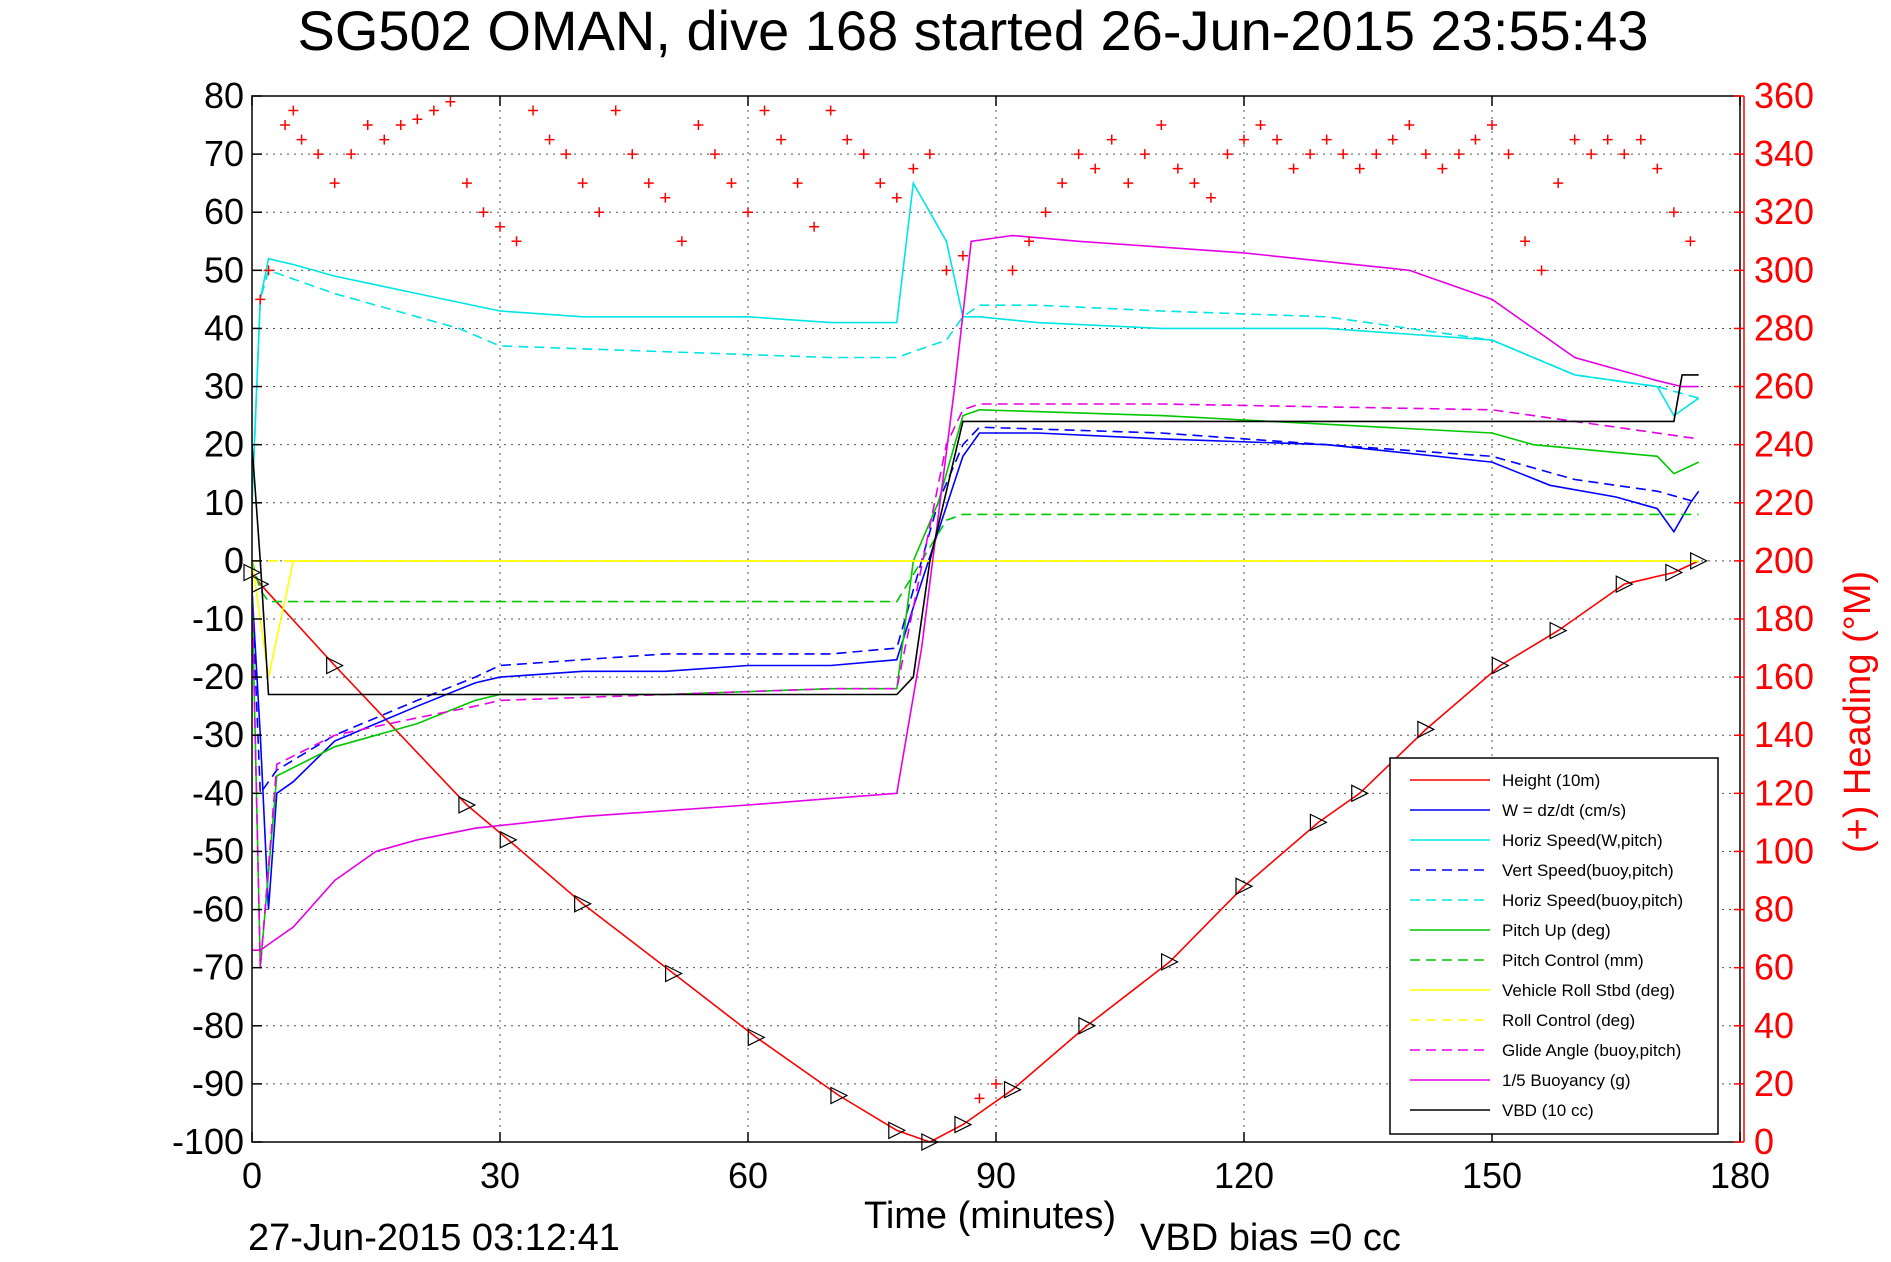  What do you see at coordinates (224, 386) in the screenshot?
I see `y-tick-label: 30` at bounding box center [224, 386].